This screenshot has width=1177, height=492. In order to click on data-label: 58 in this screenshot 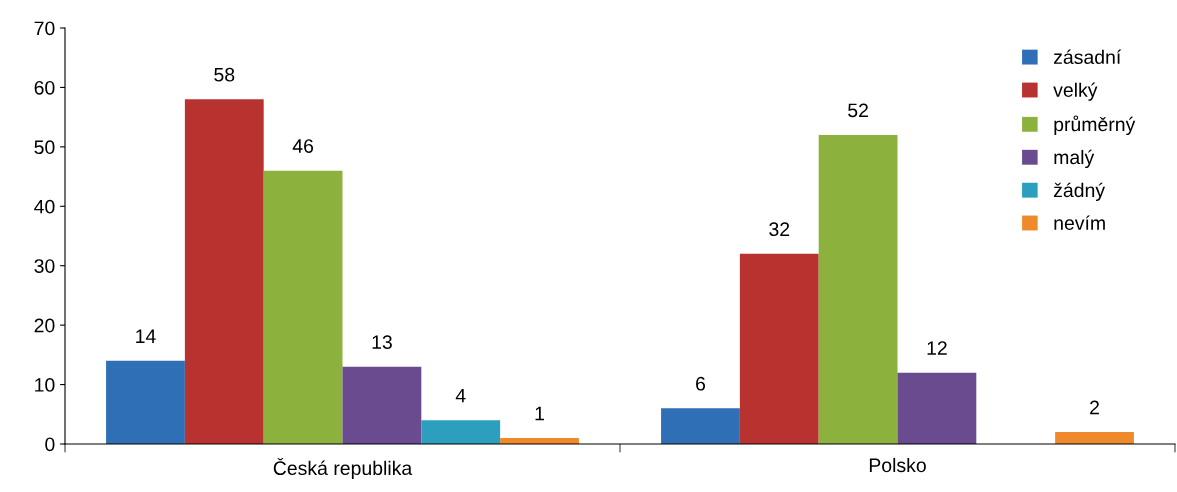, I will do `click(224, 74)`.